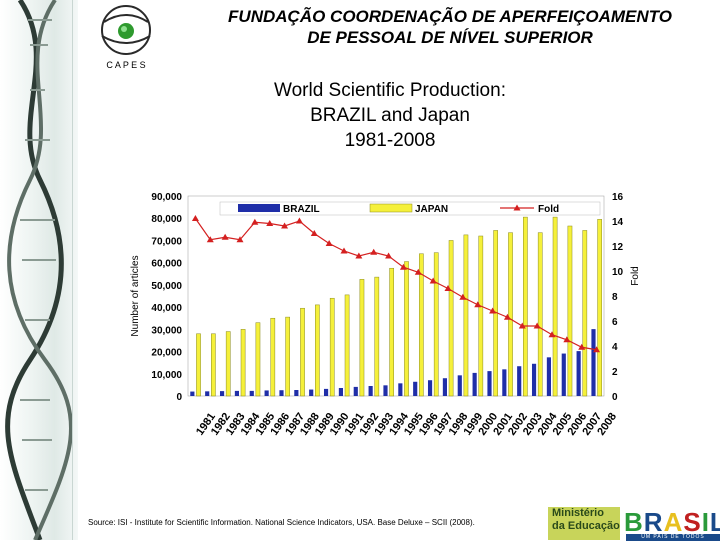  Describe the element at coordinates (615, 397) in the screenshot. I see `y2-tick-label: 0` at that location.